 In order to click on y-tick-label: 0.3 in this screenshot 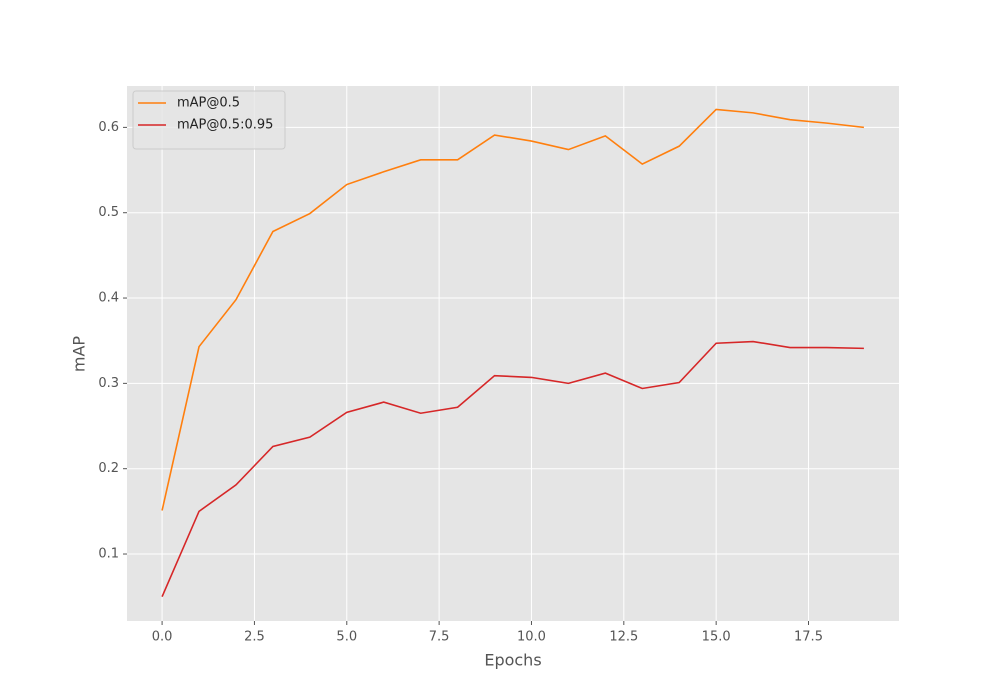, I will do `click(108, 383)`.